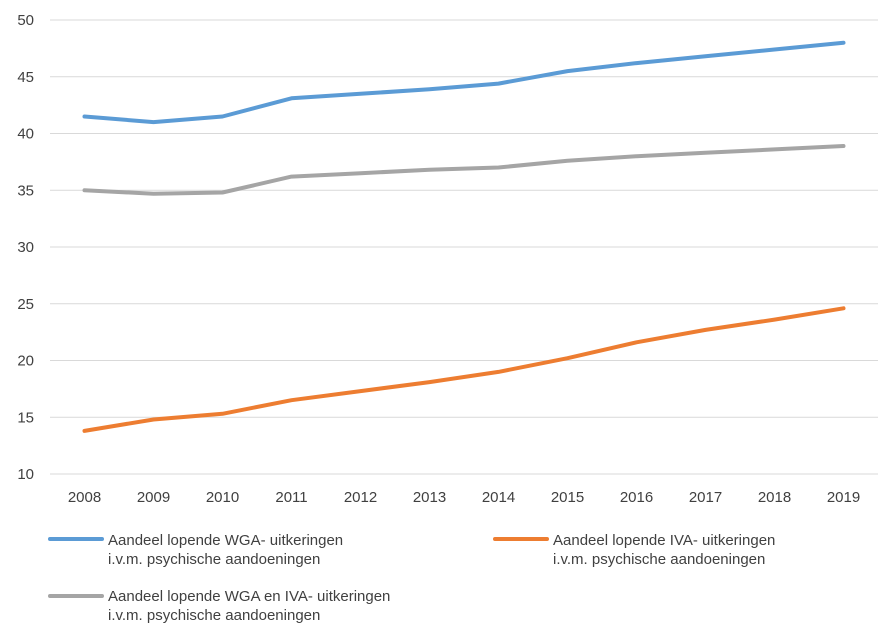 Image resolution: width=892 pixels, height=627 pixels. I want to click on x-tick-label: 2017, so click(705, 497).